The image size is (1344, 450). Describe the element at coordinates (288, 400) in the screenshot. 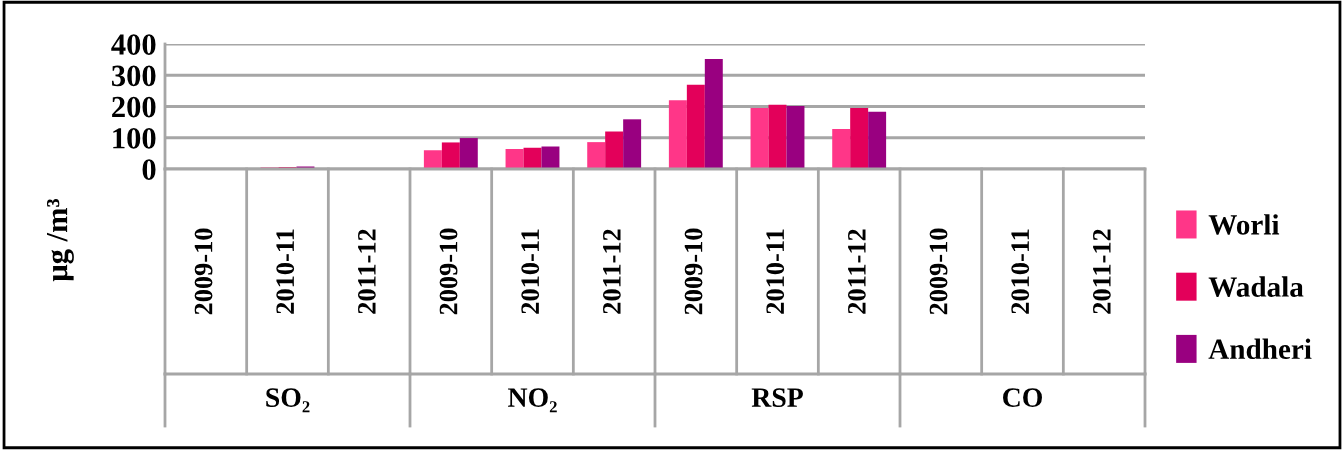

I see `text: SO₂` at that location.